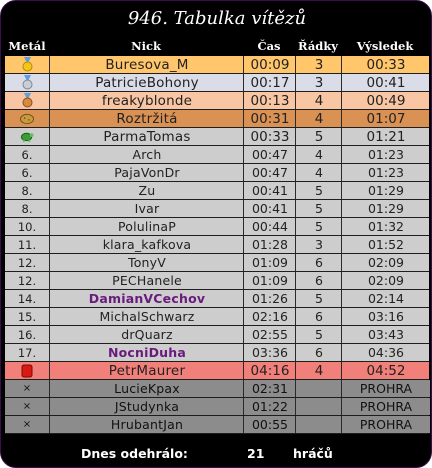 The width and height of the screenshot is (432, 468). I want to click on row-time: 02:16, so click(269, 316).